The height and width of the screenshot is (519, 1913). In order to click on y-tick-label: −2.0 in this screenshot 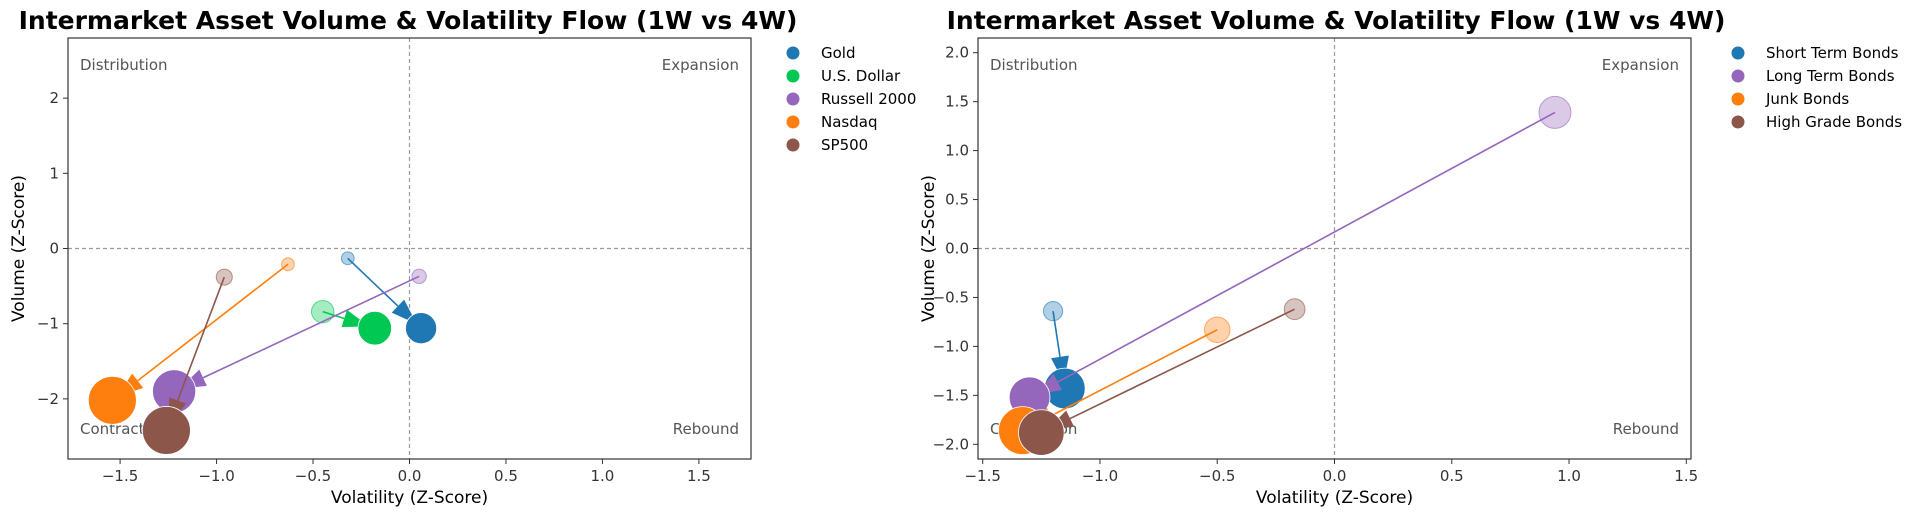, I will do `click(951, 444)`.